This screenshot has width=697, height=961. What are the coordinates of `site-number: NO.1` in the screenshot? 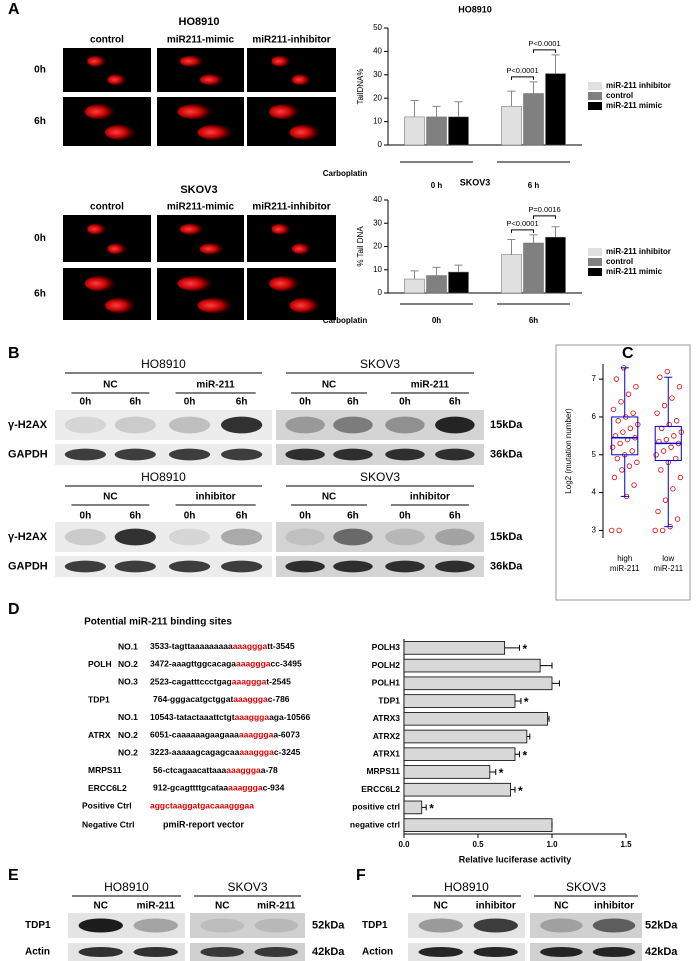 It's located at (128, 717).